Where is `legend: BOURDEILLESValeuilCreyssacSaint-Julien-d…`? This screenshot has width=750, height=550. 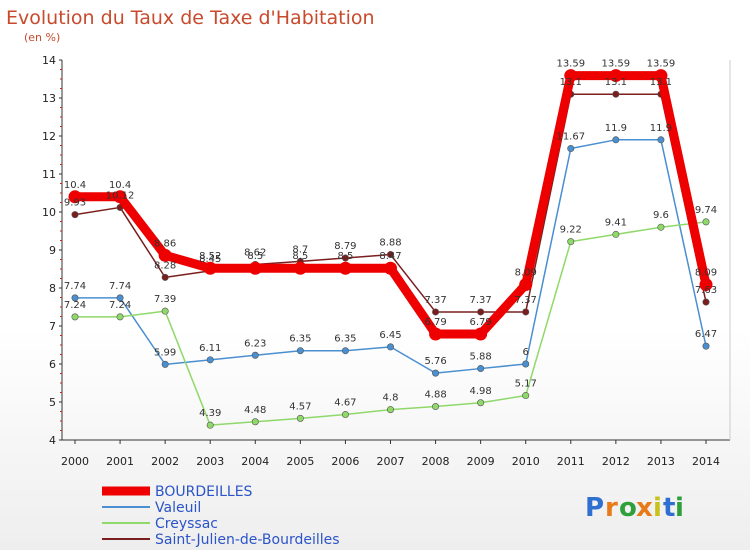 legend: BOURDEILLESValeuilCreyssacSaint-Julien-d… is located at coordinates (221, 516).